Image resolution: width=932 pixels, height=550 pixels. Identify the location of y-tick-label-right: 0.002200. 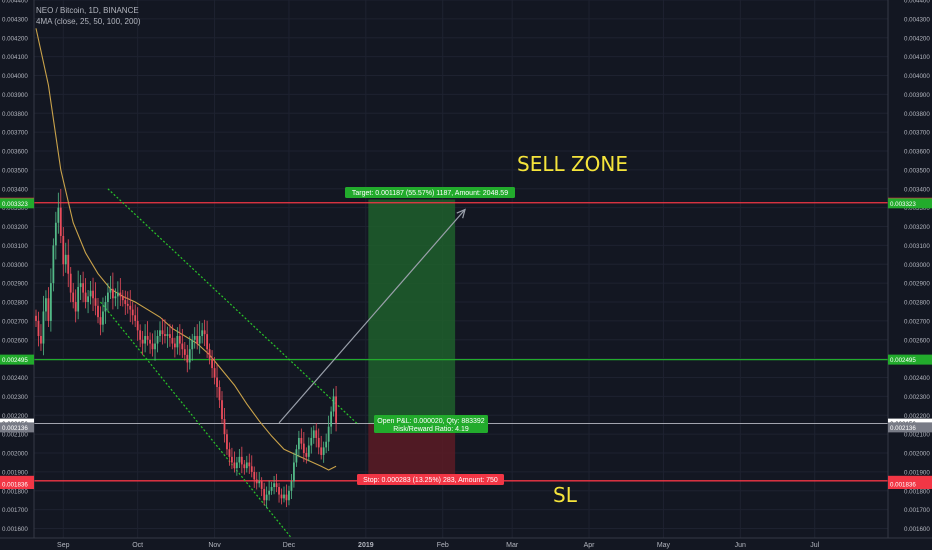
(917, 416).